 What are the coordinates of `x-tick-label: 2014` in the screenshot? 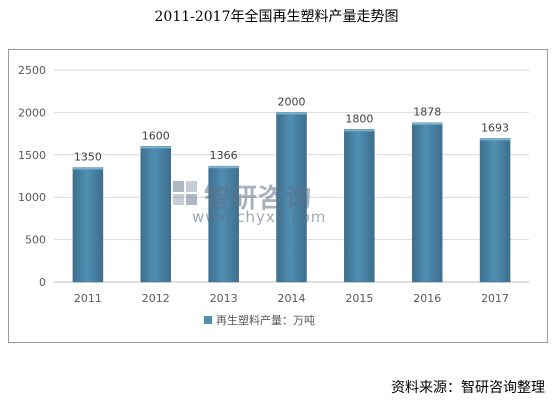 It's located at (292, 298).